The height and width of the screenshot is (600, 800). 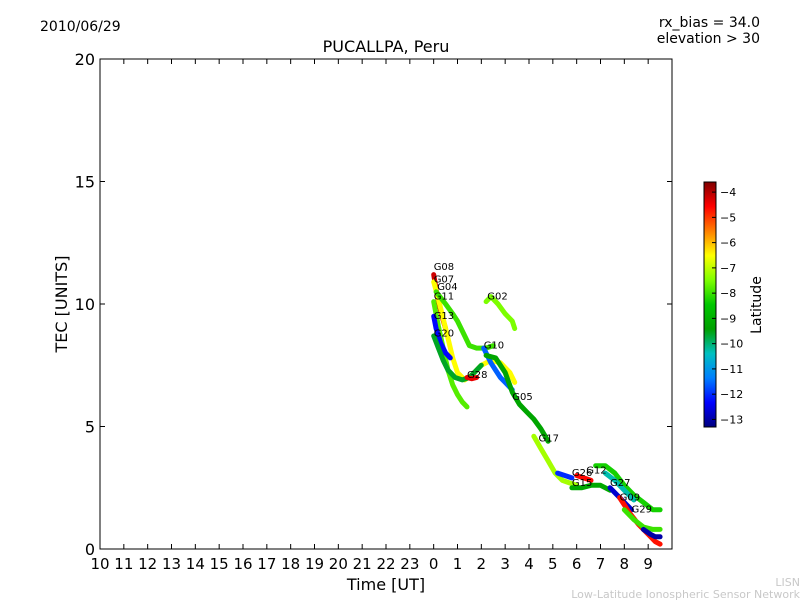 I want to click on series-trace-g02, so click(x=500, y=312).